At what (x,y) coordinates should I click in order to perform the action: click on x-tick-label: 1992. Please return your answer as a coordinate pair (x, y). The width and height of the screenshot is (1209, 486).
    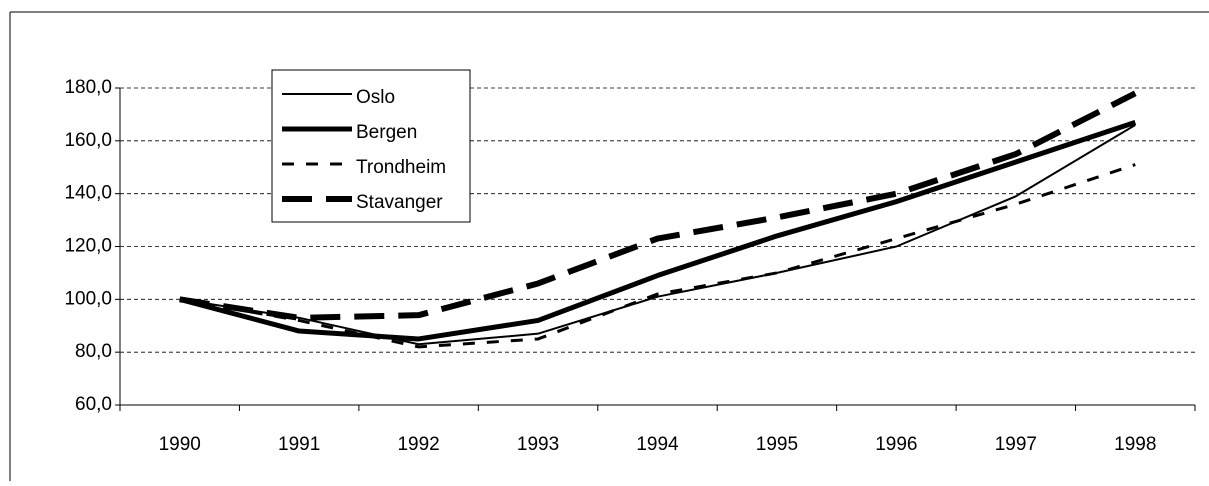
    Looking at the image, I should click on (418, 444).